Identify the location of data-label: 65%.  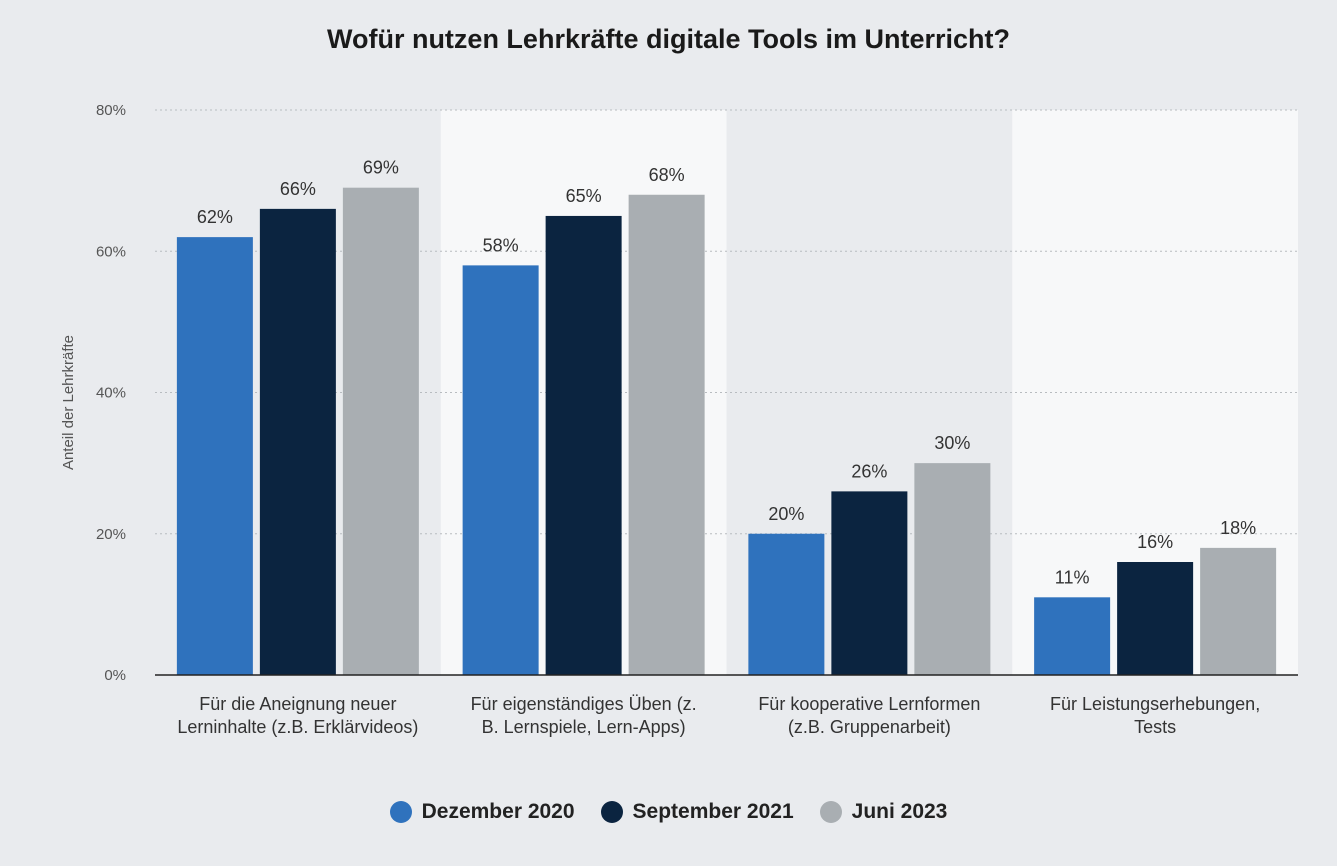
(584, 196).